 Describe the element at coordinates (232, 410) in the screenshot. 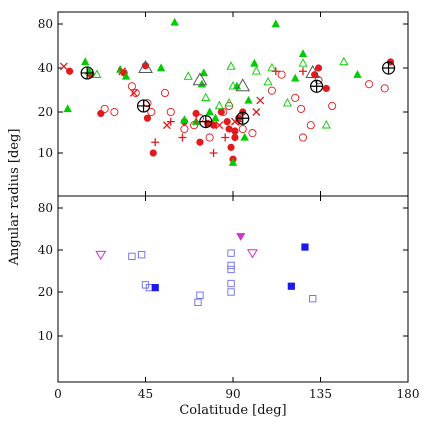

I see `x-axis-title: Colatitude [deg]` at that location.